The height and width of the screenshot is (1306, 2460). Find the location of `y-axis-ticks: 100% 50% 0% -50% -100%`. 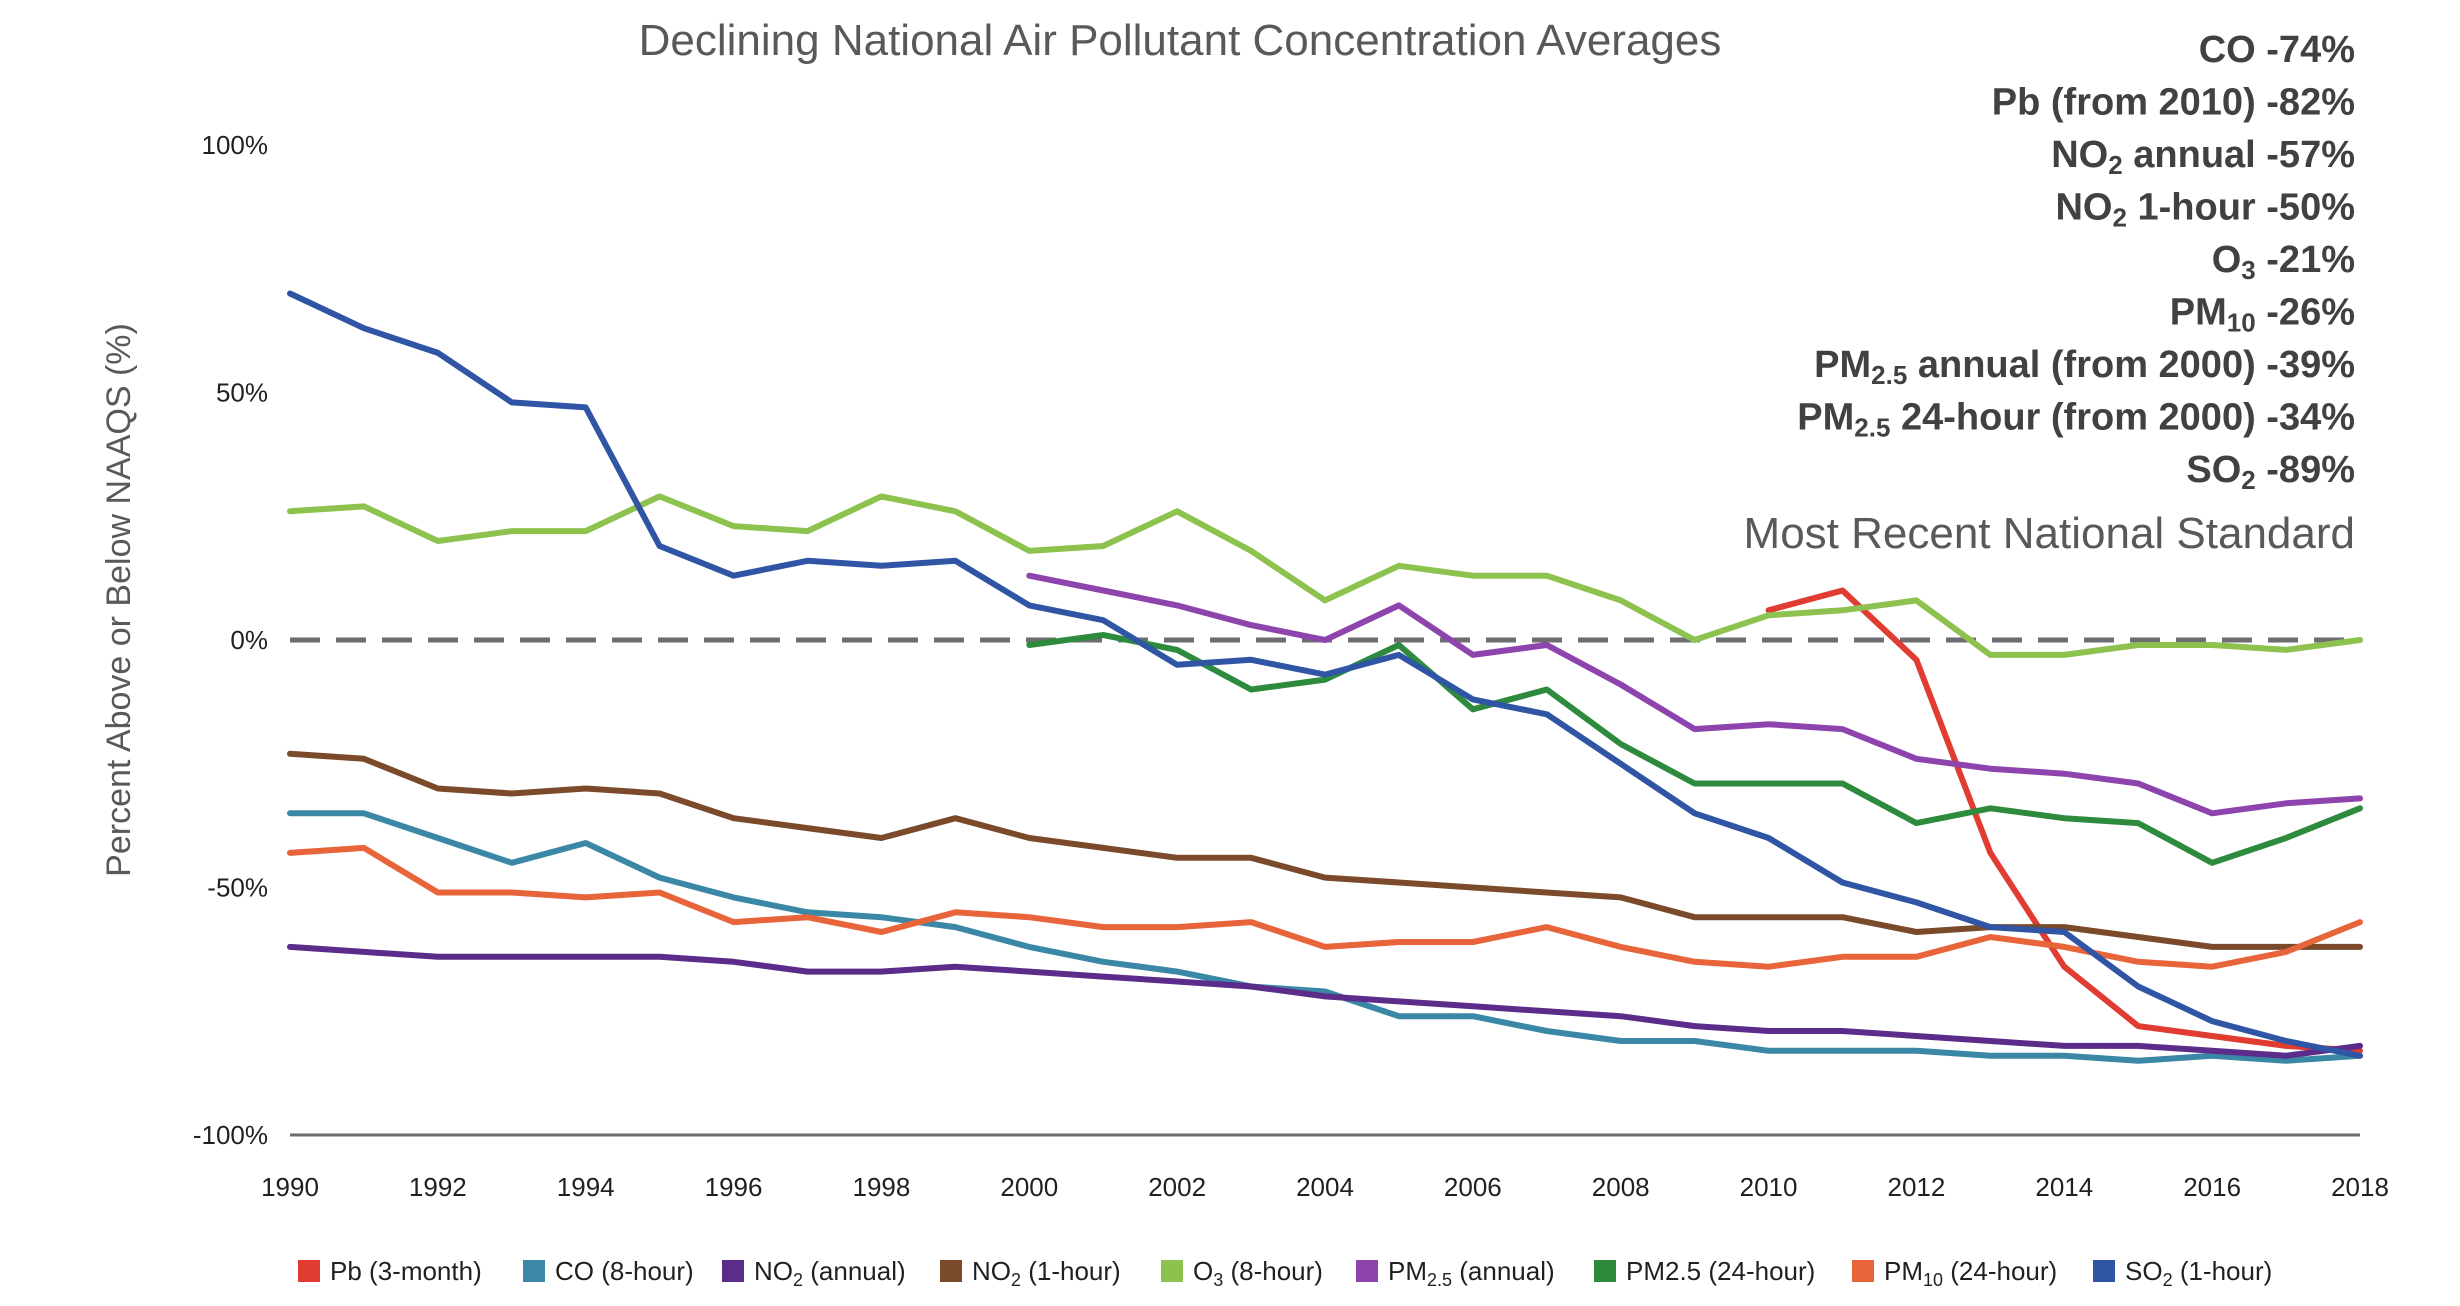

y-axis-ticks: 100% 50% 0% -50% -100% is located at coordinates (230, 640).